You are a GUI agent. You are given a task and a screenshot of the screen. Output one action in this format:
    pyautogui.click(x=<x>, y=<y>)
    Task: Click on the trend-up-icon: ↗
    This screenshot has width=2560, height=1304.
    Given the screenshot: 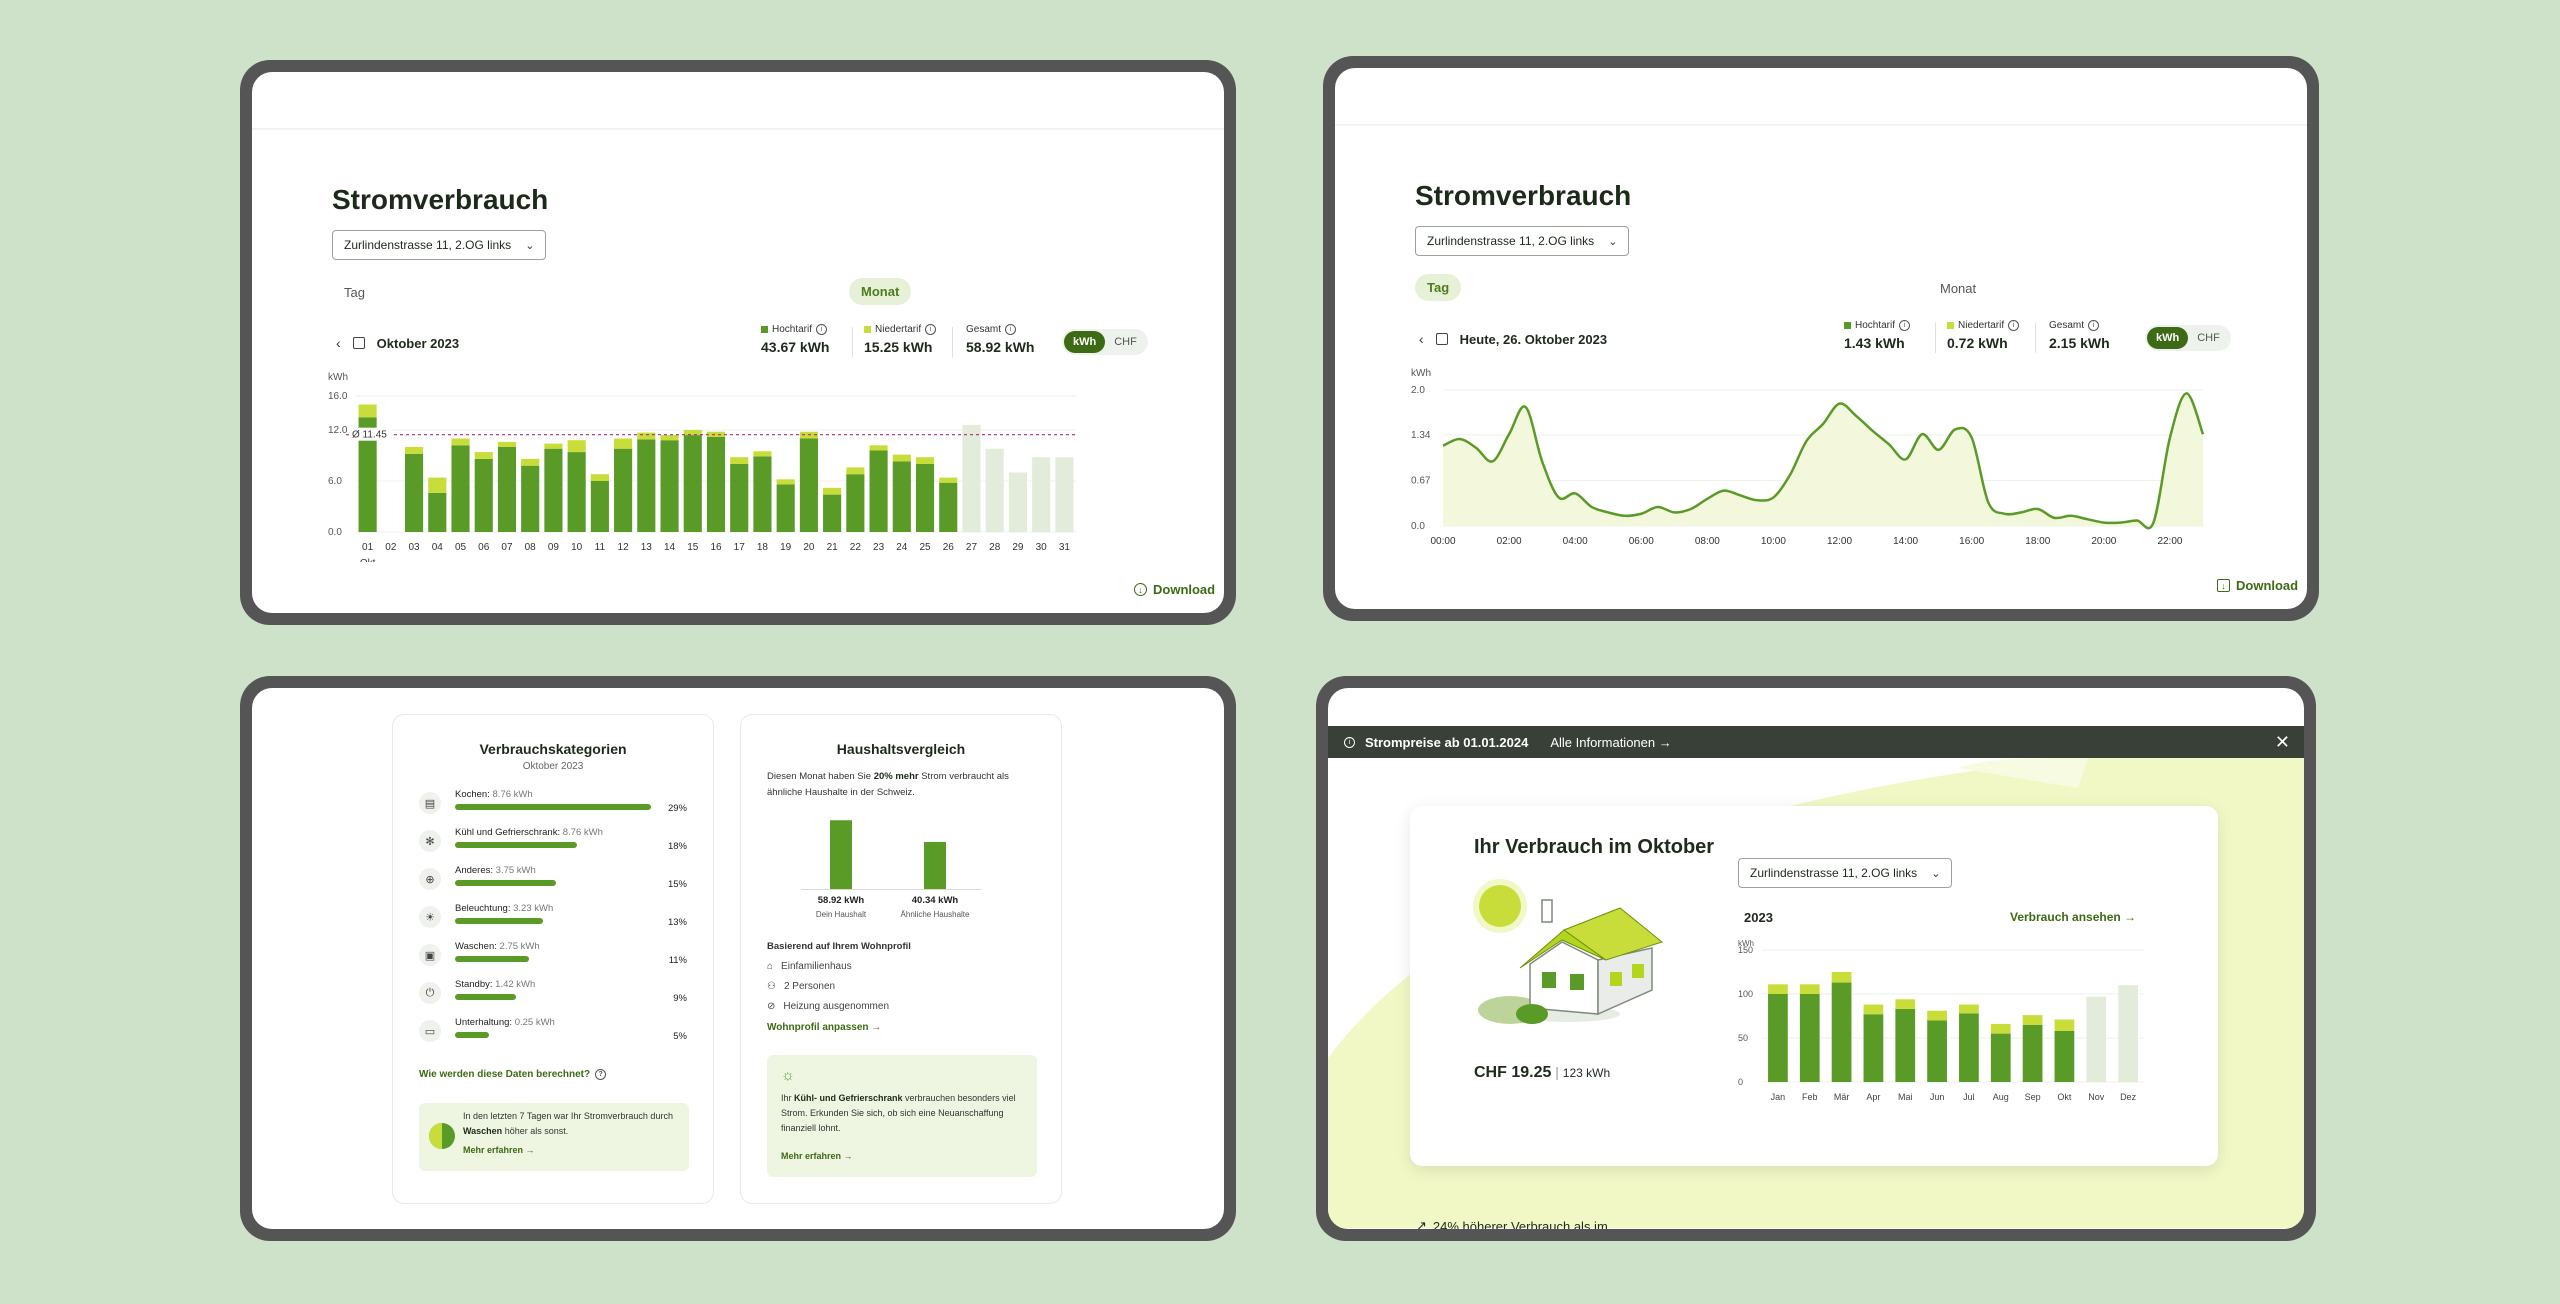 What is the action you would take?
    pyautogui.click(x=1421, y=1223)
    